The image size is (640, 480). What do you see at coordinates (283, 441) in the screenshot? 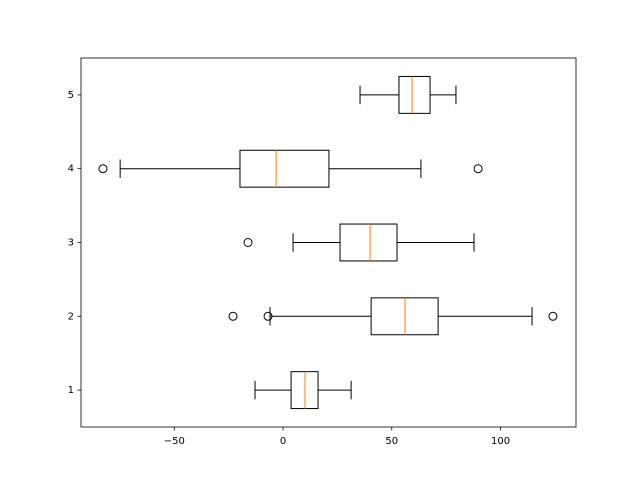
I see `x-tick-label: 0` at bounding box center [283, 441].